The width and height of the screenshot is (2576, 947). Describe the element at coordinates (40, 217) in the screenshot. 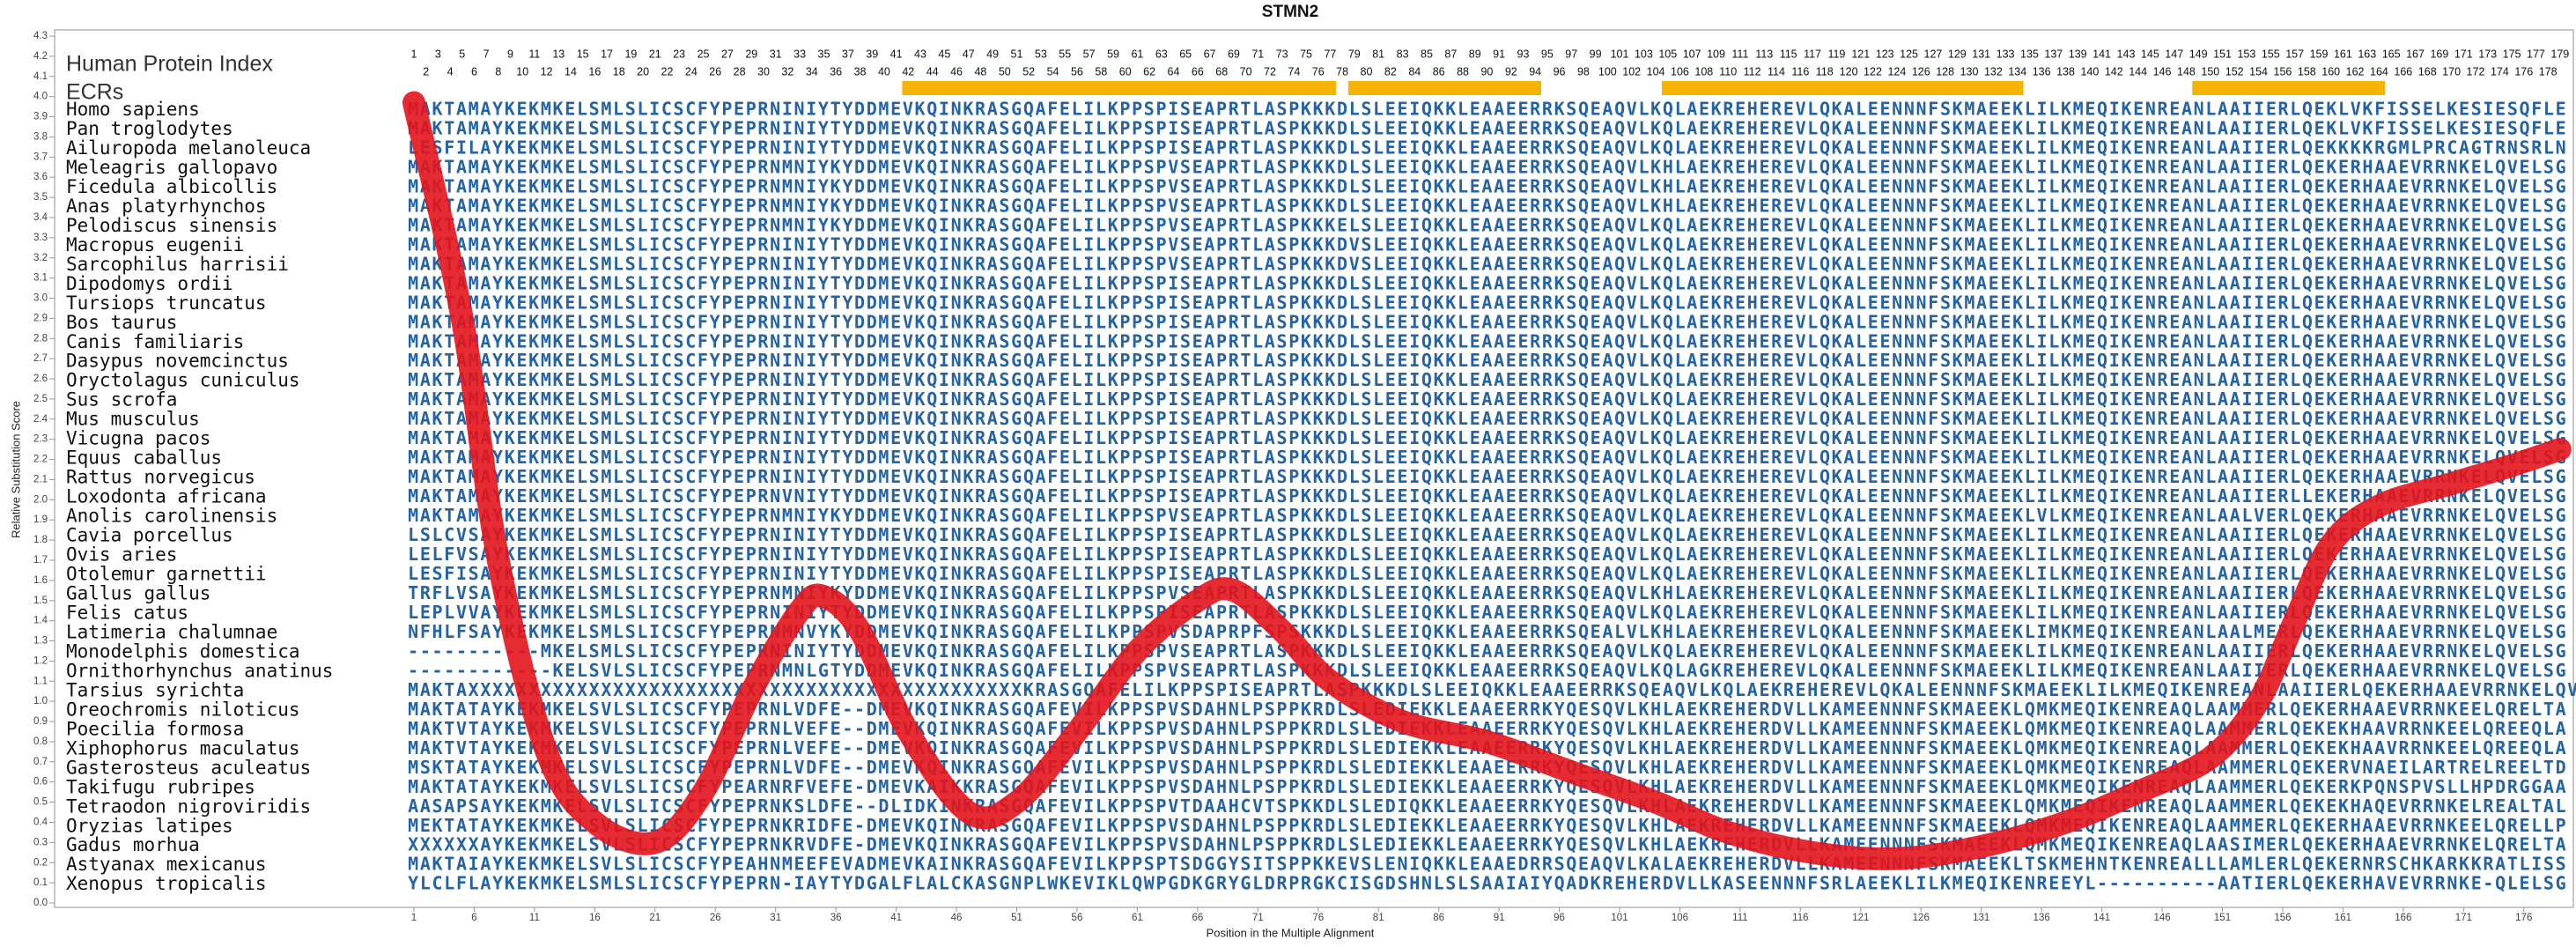

I see `y-tick-label: 3.4` at that location.